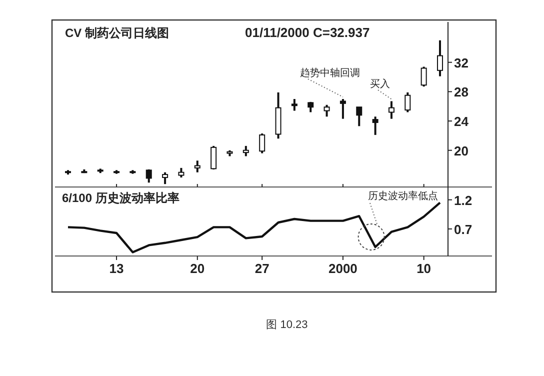 The image size is (544, 376). What do you see at coordinates (462, 121) in the screenshot?
I see `y-tick-label: 24` at bounding box center [462, 121].